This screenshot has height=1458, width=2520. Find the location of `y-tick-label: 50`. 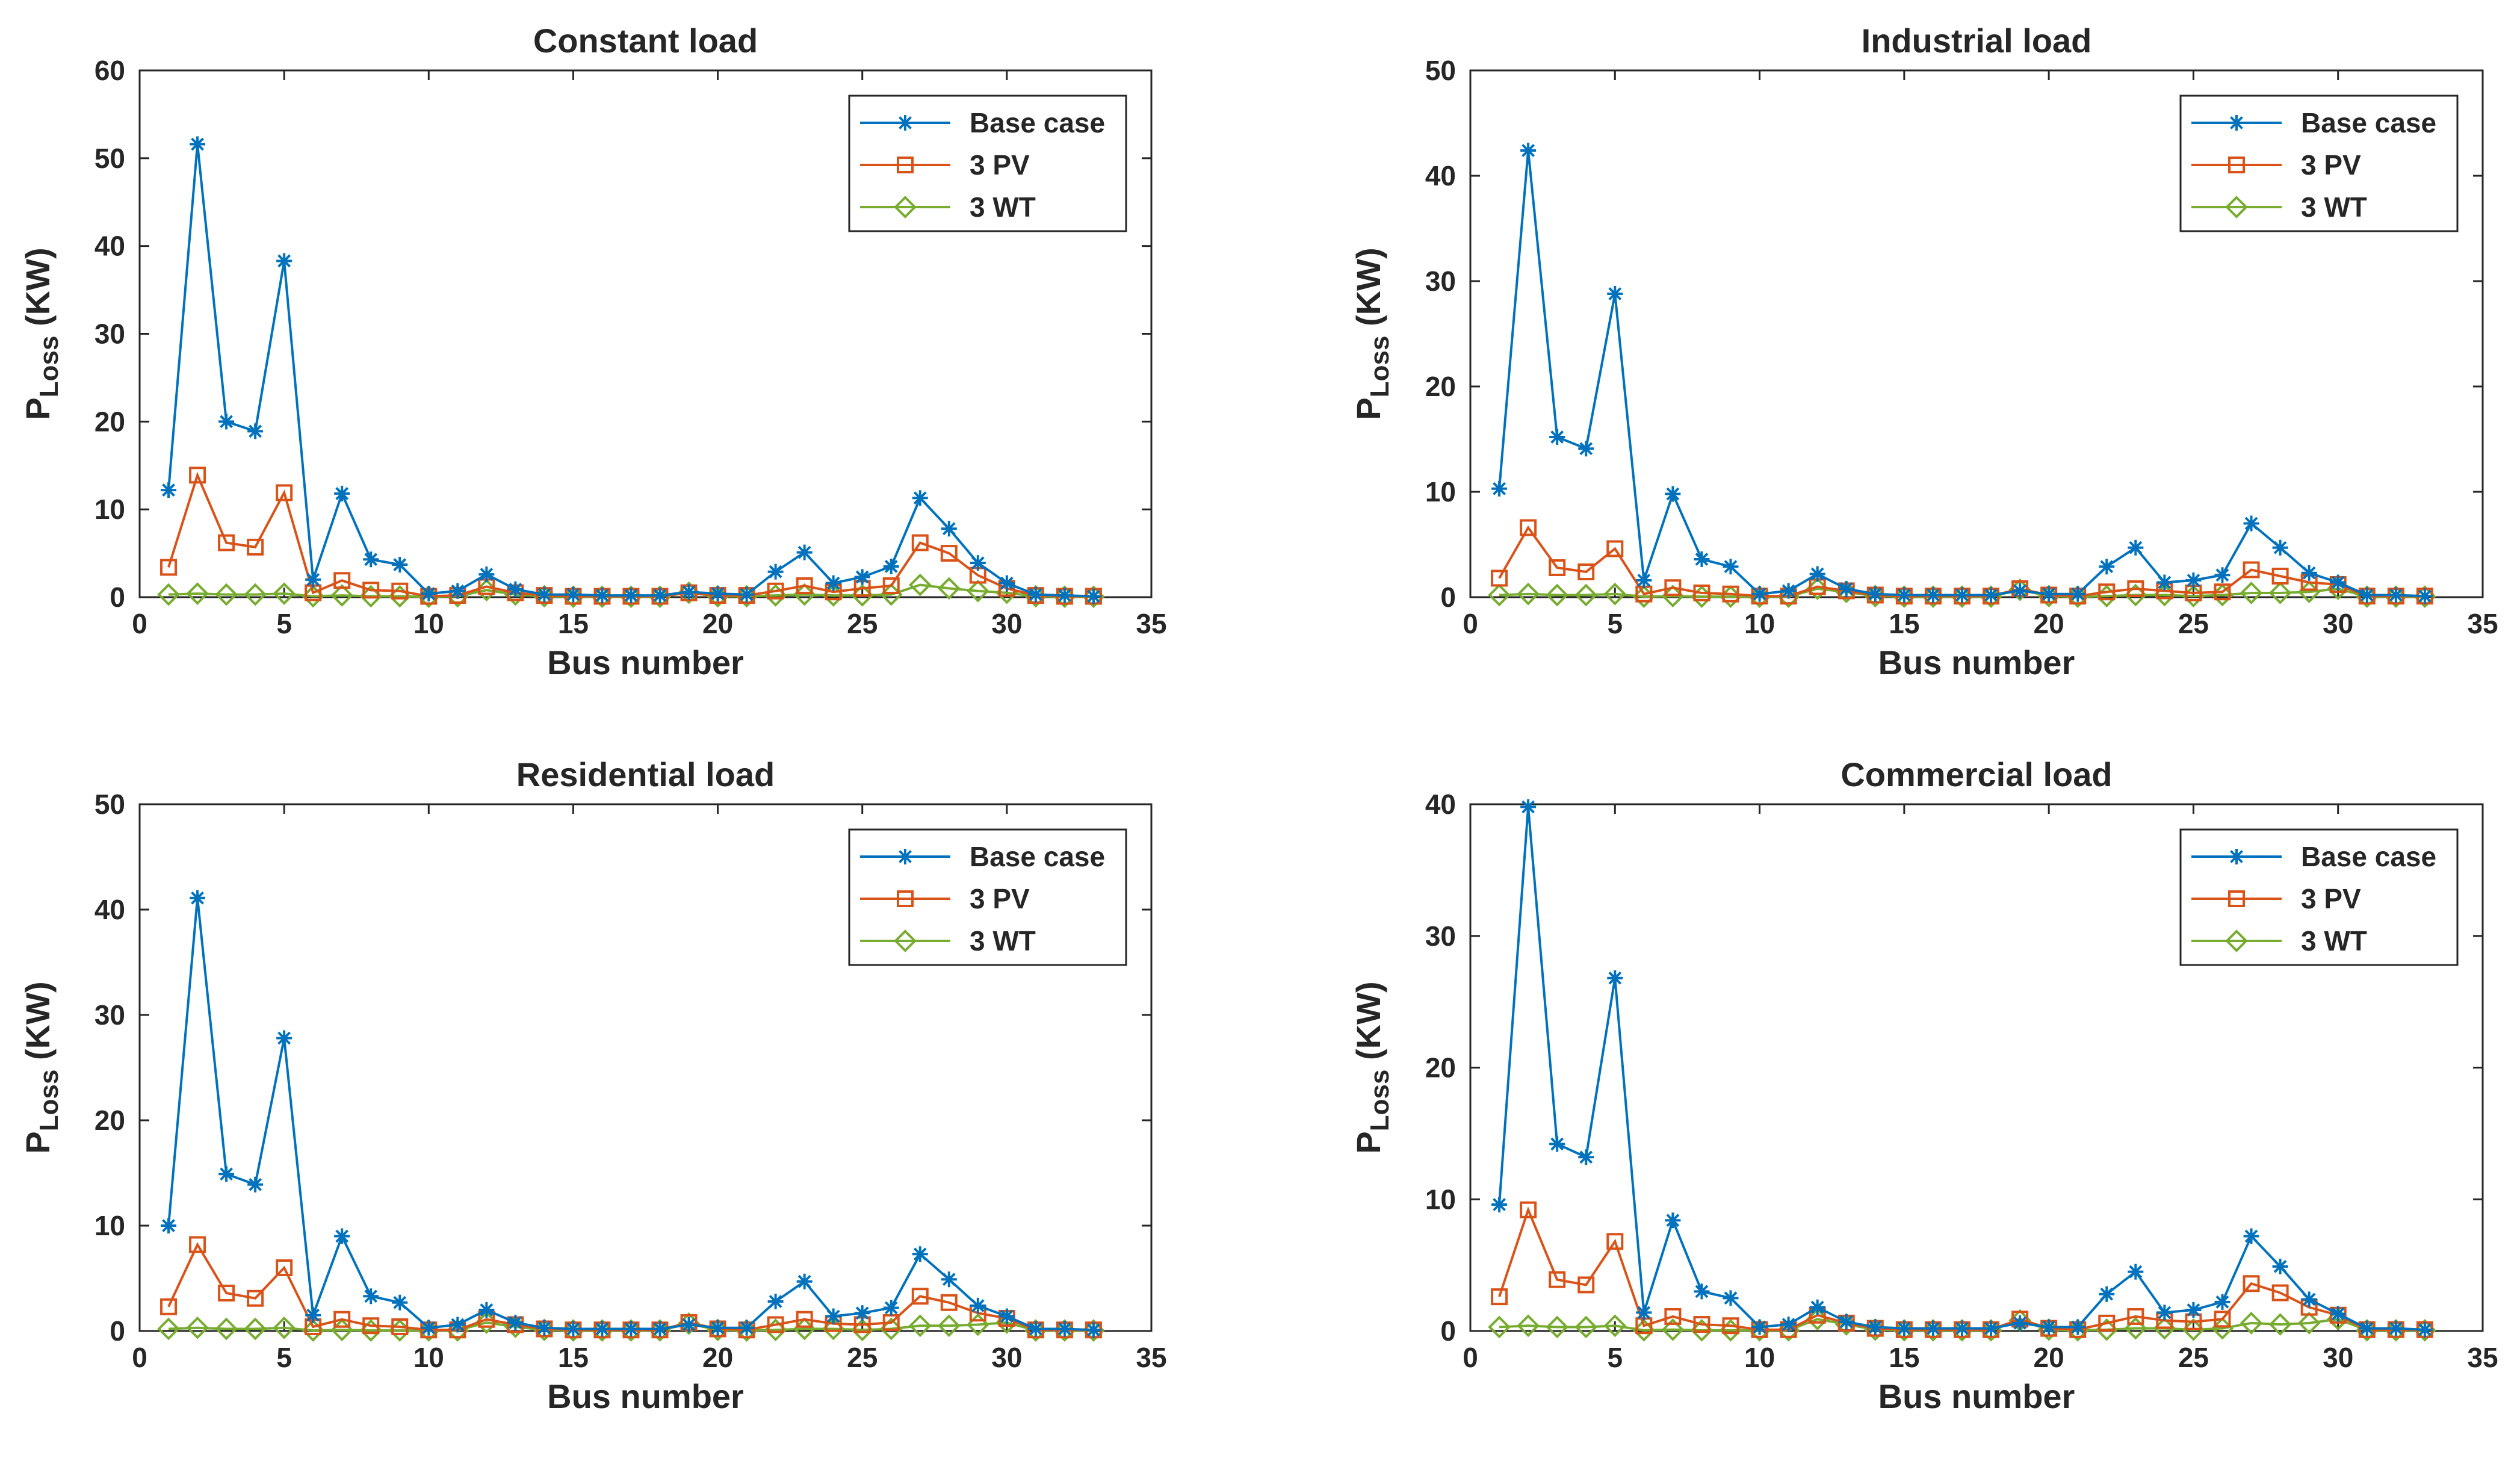

y-tick-label: 50 is located at coordinates (109, 804).